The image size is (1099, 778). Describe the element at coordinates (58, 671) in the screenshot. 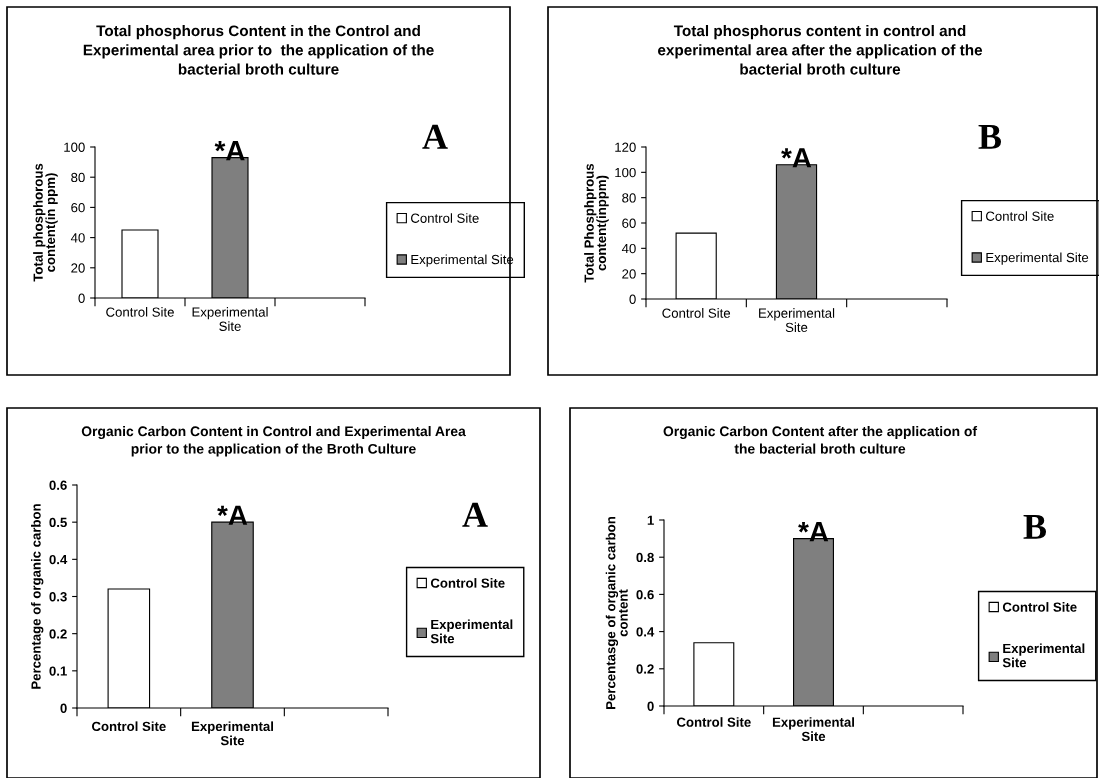

I see `y-tick-label: 0.1` at that location.